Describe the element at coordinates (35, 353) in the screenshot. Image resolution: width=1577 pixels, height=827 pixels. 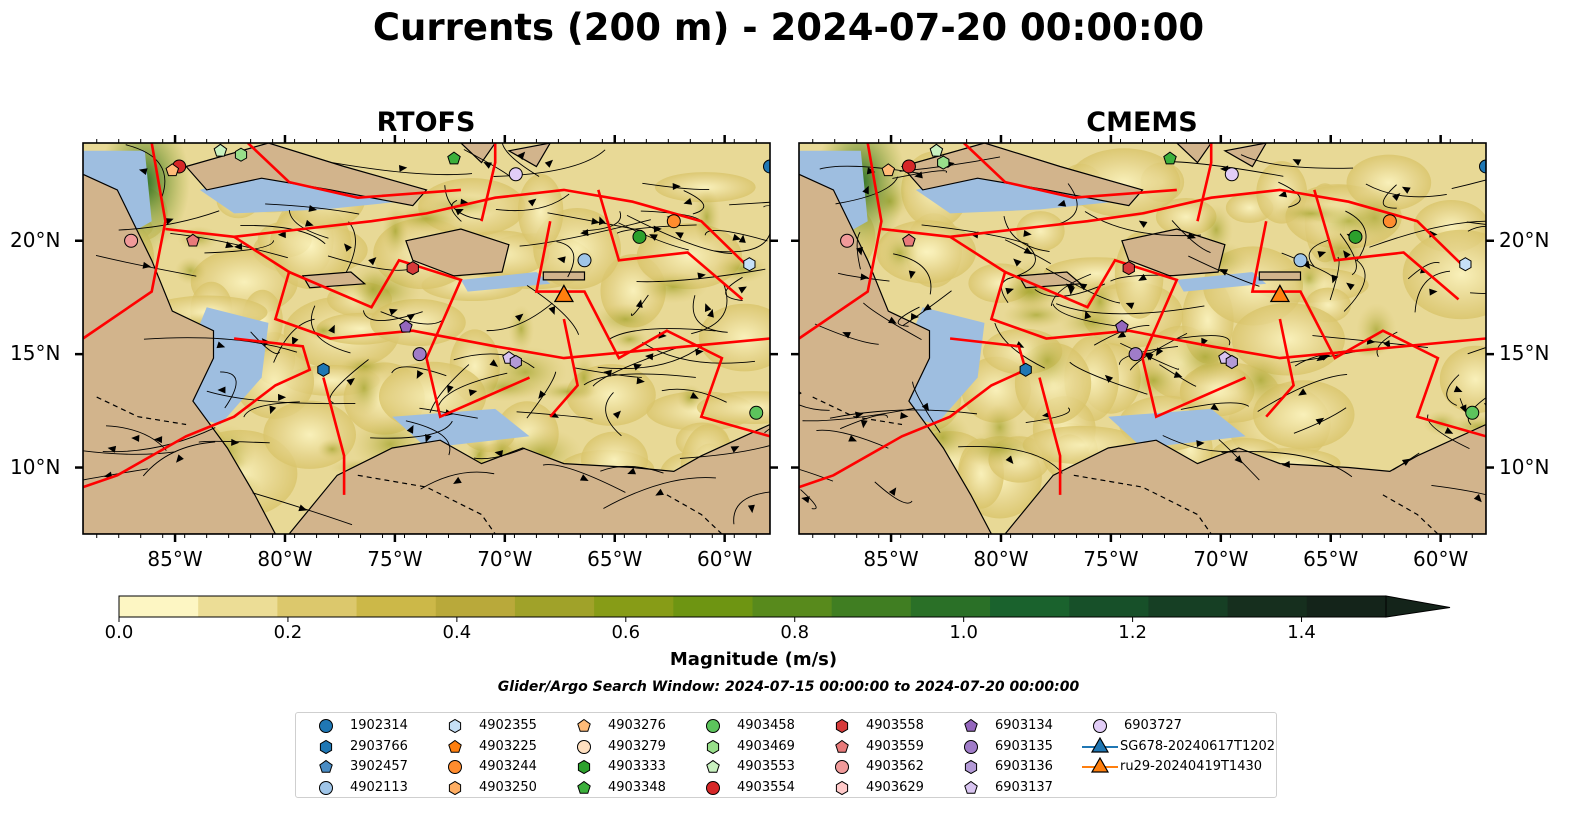
I see `lat-tick-label-left: 15°N` at that location.